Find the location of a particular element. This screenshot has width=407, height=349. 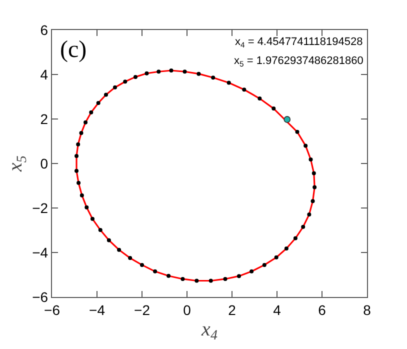

y-tick-label: −6 is located at coordinates (40, 296).